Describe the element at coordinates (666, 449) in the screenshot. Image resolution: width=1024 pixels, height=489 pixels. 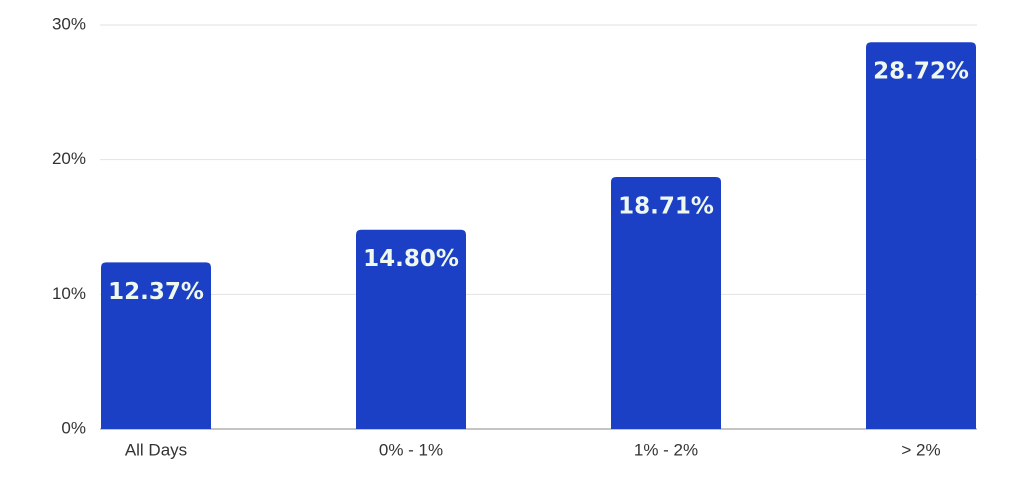
I see `x-tick-label: 1% - 2%` at that location.